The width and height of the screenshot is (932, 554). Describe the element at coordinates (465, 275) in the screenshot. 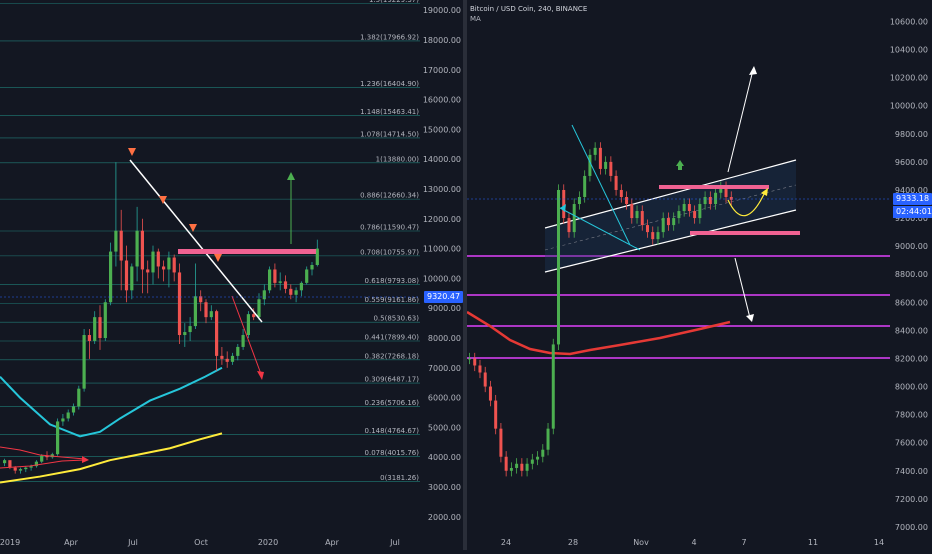

I see `pane-divider` at that location.